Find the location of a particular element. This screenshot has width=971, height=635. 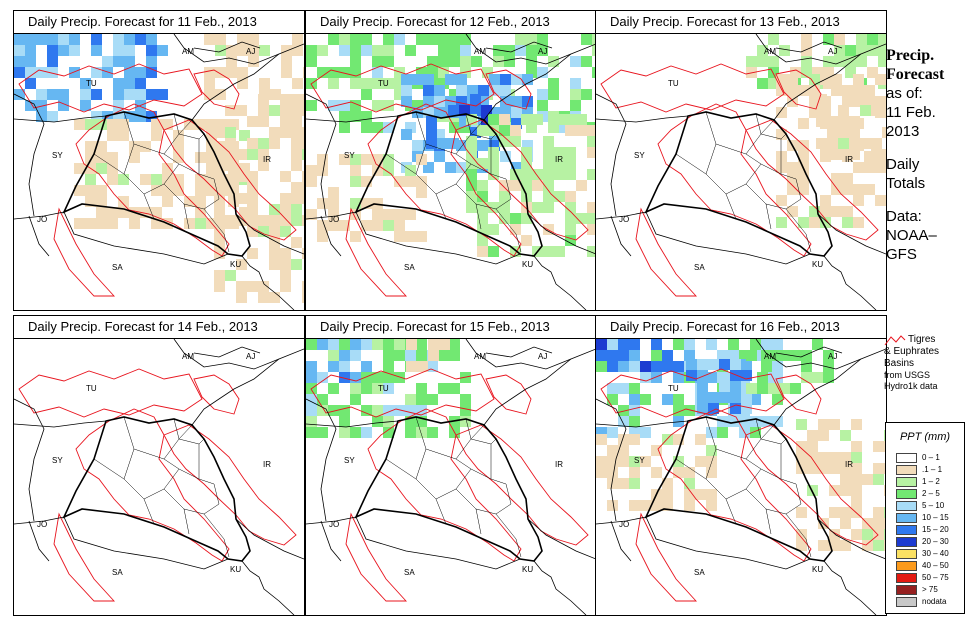

ppt-legend-label: 1 – 2 is located at coordinates (931, 481).